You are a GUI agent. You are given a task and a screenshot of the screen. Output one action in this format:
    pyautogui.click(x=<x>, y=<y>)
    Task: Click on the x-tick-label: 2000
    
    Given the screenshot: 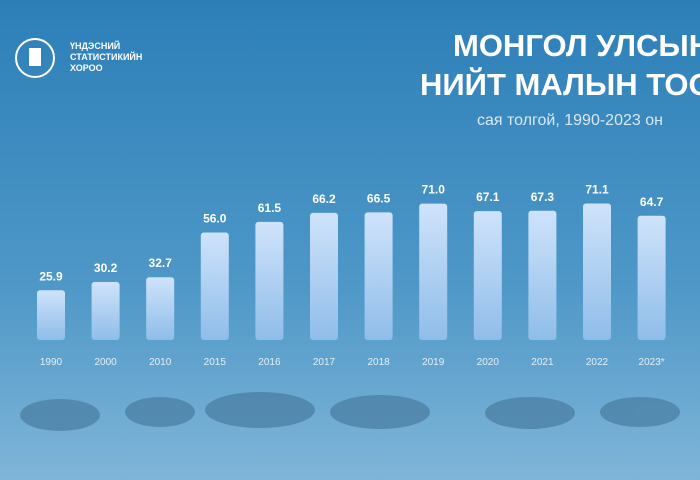 What is the action you would take?
    pyautogui.click(x=105, y=362)
    